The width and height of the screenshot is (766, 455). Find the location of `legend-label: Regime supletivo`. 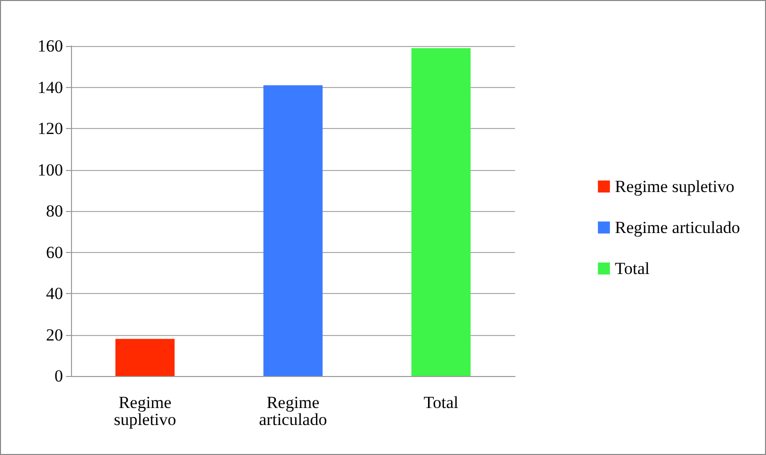

legend-label: Regime supletivo is located at coordinates (674, 186).